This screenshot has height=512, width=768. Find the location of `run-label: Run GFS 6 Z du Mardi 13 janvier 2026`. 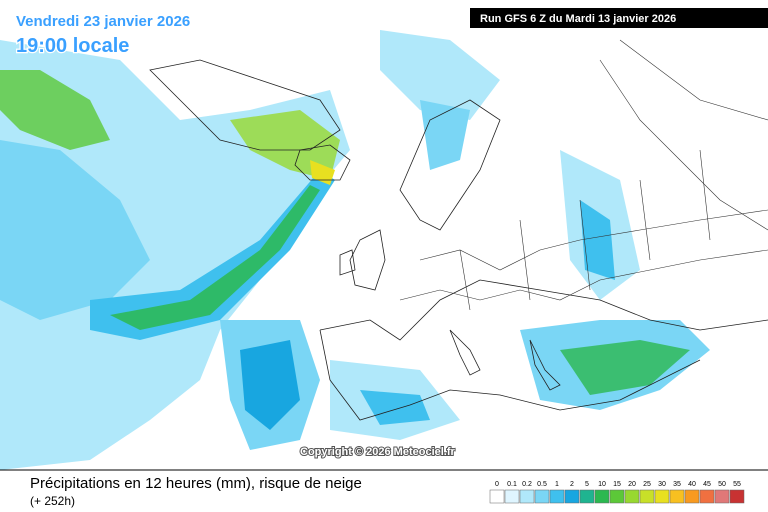

run-label: Run GFS 6 Z du Mardi 13 janvier 2026 is located at coordinates (578, 19).